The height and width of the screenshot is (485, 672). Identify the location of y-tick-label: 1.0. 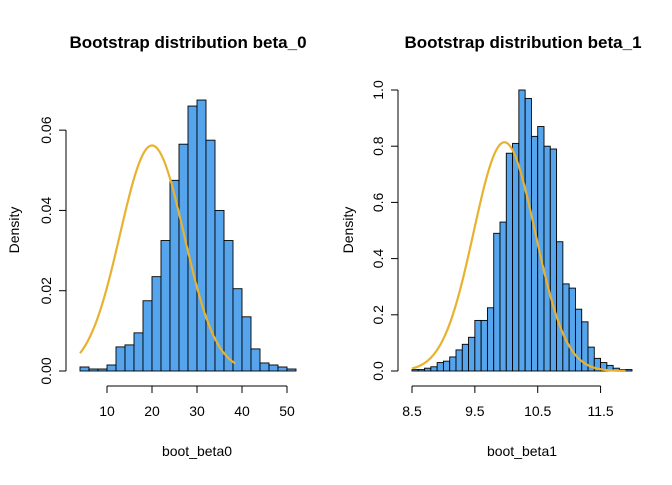
(378, 90).